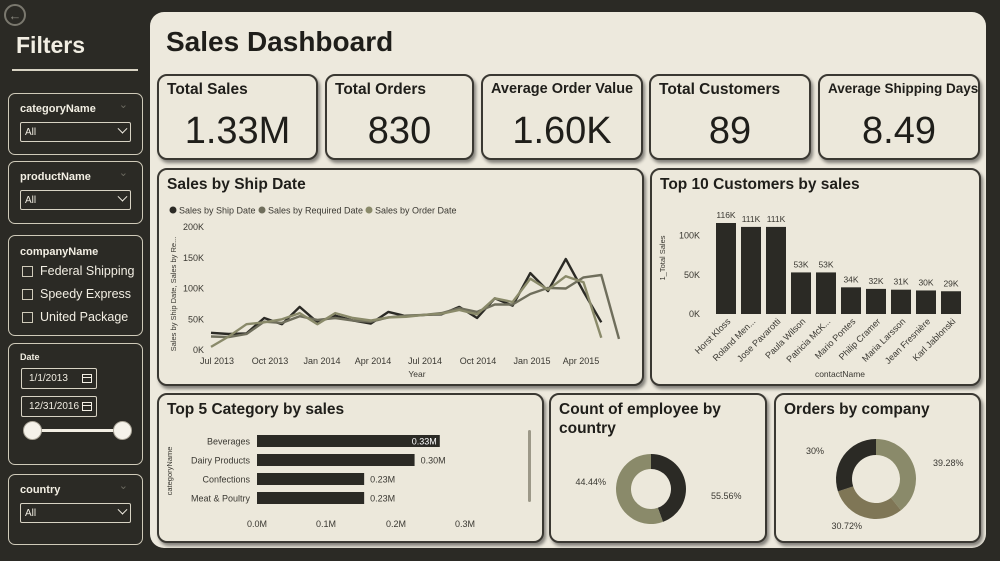  I want to click on slider-start-handle, so click(32, 430).